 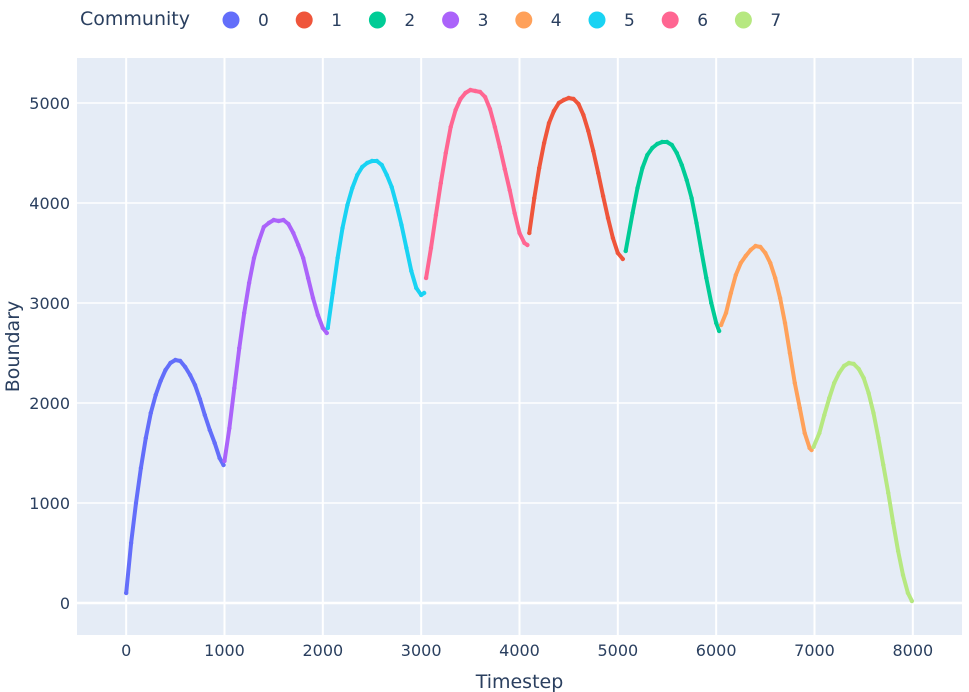 What do you see at coordinates (65, 603) in the screenshot?
I see `y-tick-label: 0` at bounding box center [65, 603].